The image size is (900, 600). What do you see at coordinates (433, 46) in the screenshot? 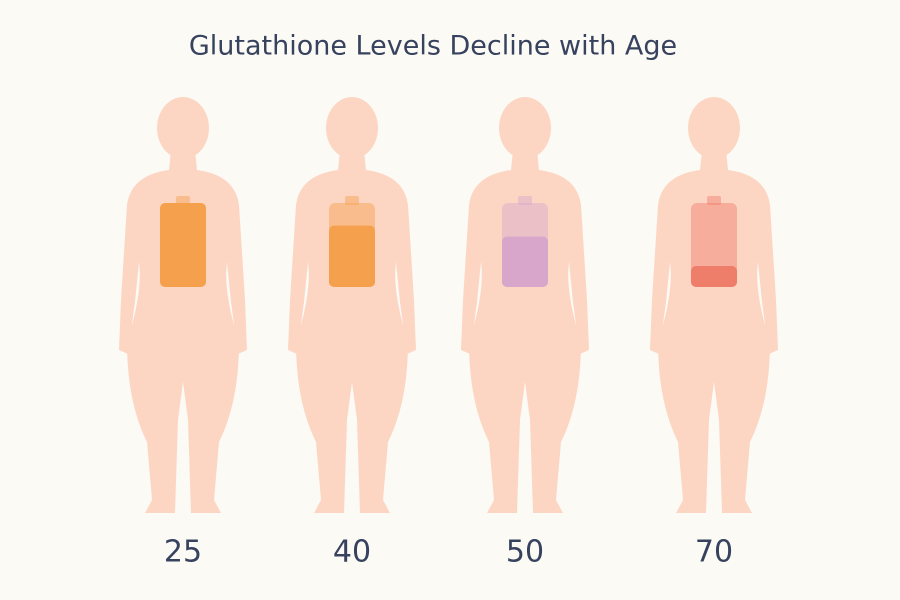
I see `chart-title: Glutathione Levels Decline with Age` at bounding box center [433, 46].